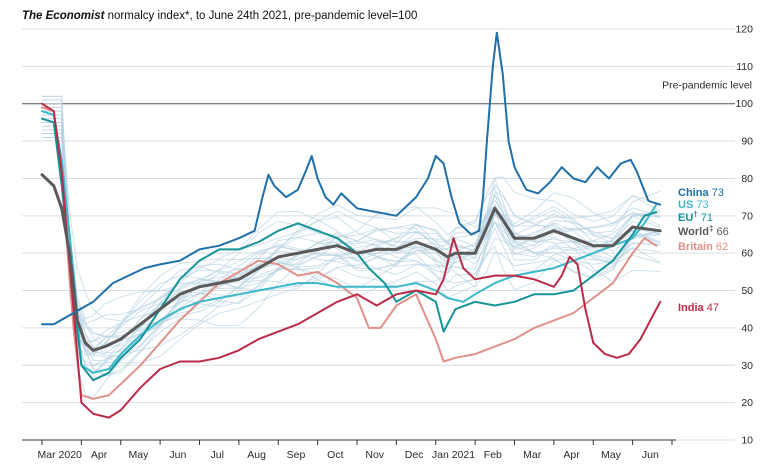 The height and width of the screenshot is (471, 768). I want to click on x-tick-label: Aug, so click(256, 455).